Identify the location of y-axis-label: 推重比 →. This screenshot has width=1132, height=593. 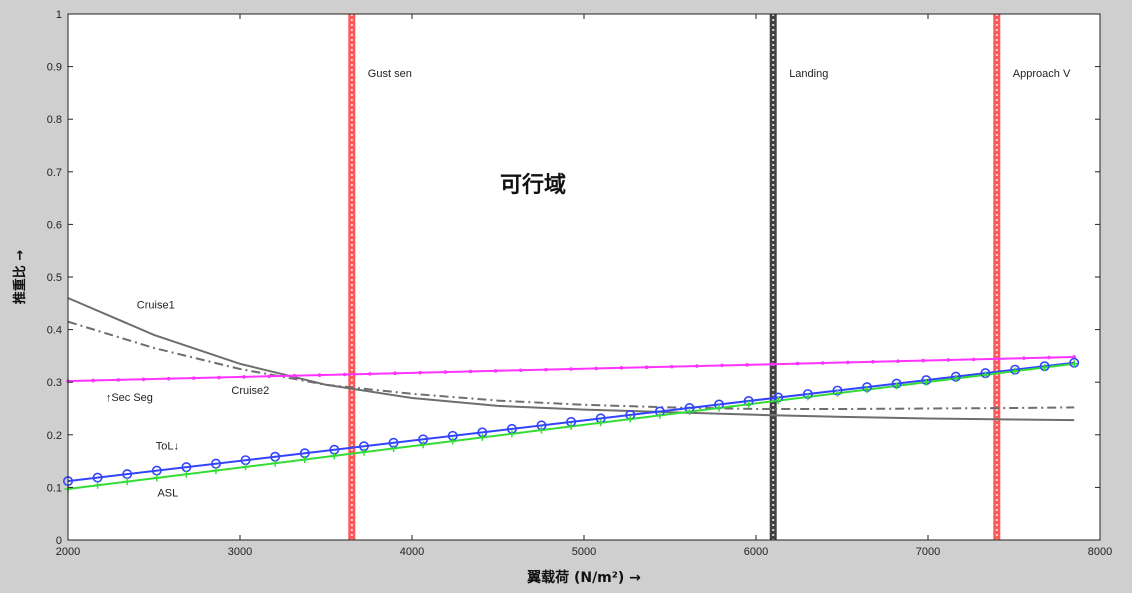
(20, 277).